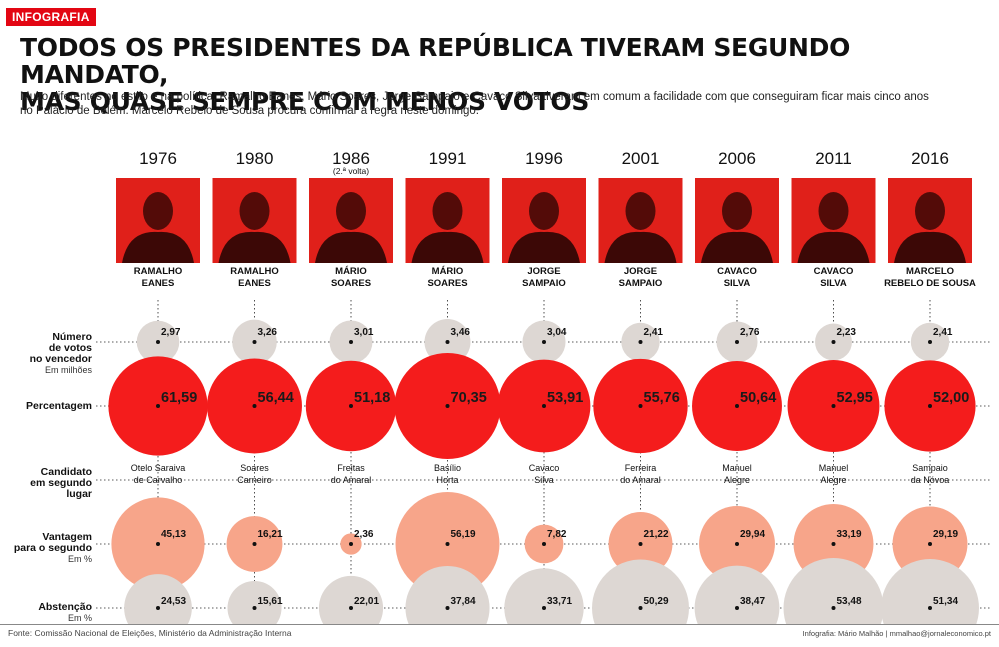 The height and width of the screenshot is (647, 999). Describe the element at coordinates (469, 398) in the screenshot. I see `percentage-value: 70,35` at that location.